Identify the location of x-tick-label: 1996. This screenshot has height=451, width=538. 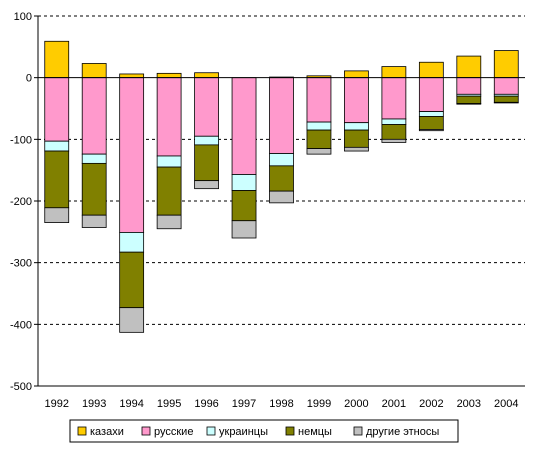
(206, 404).